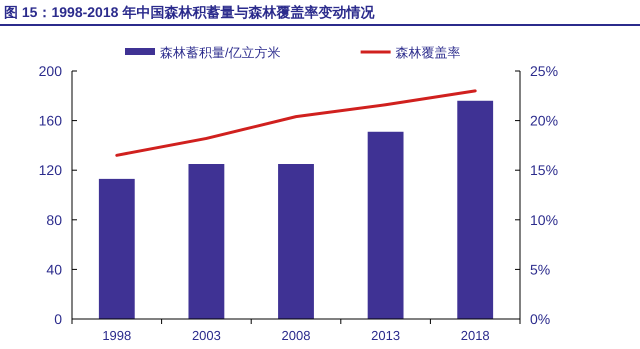 The image size is (640, 349). I want to click on x-tick-label: 2018, so click(475, 335).